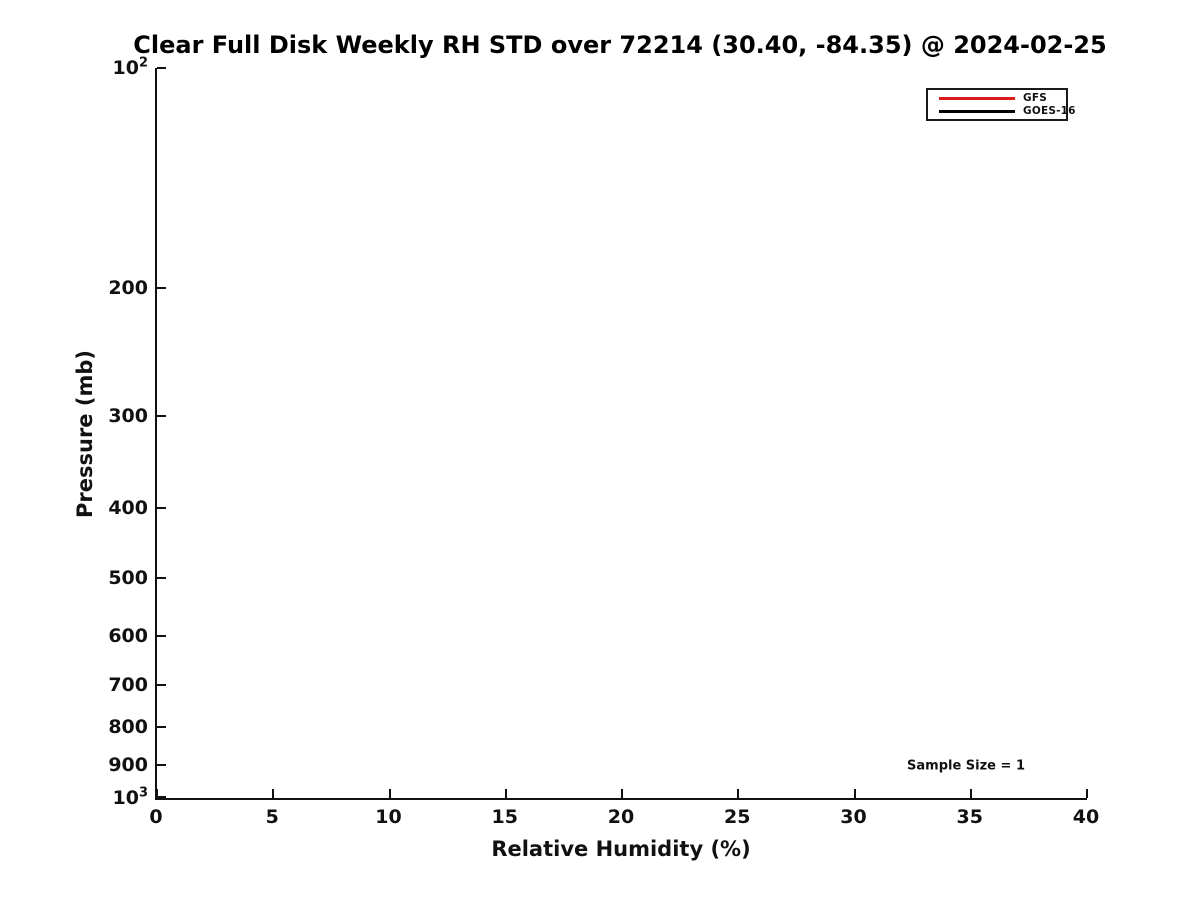  I want to click on legend-entry-goes16: GOES-16, so click(1007, 111).